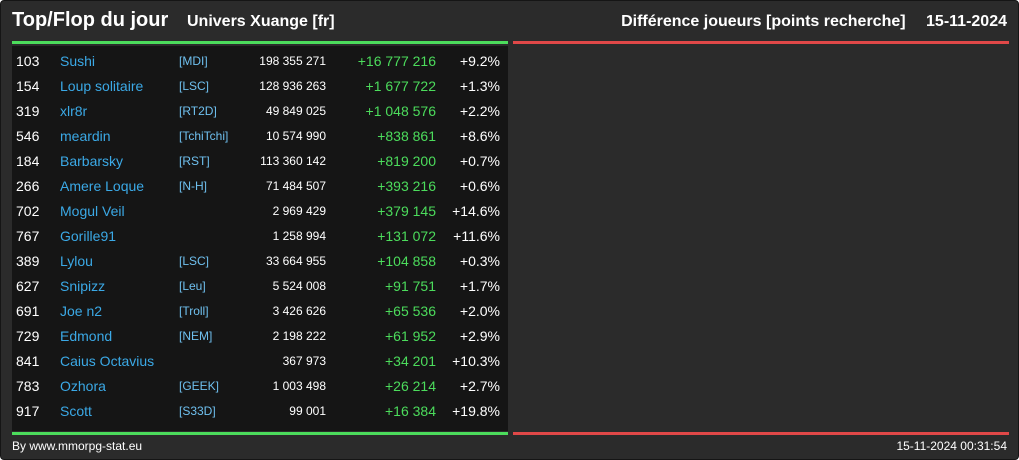 Image resolution: width=1019 pixels, height=460 pixels. What do you see at coordinates (88, 236) in the screenshot?
I see `player-name-link: Gorille91` at bounding box center [88, 236].